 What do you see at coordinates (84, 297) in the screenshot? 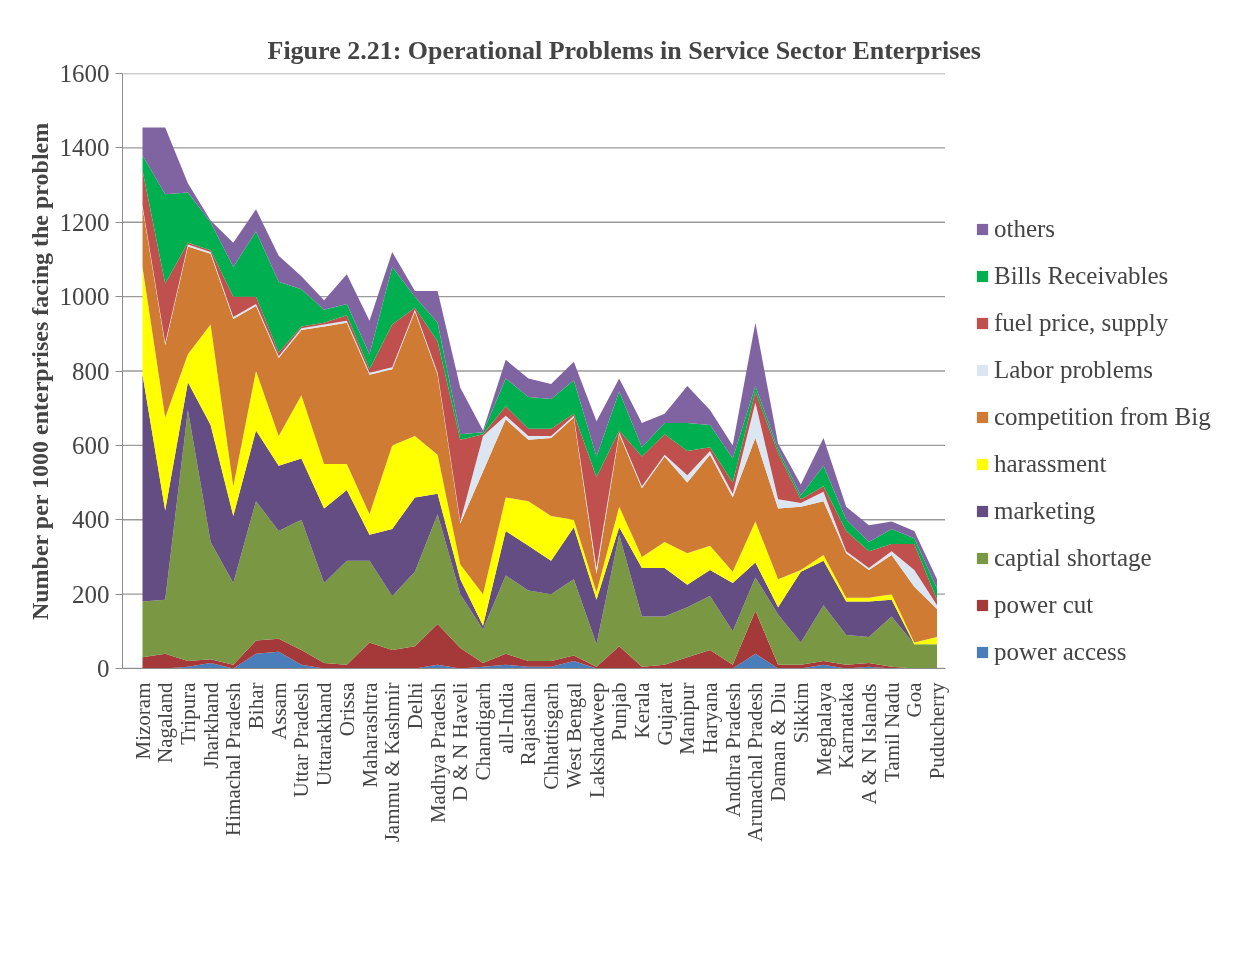
I see `y-tick-label: 1000` at bounding box center [84, 297].